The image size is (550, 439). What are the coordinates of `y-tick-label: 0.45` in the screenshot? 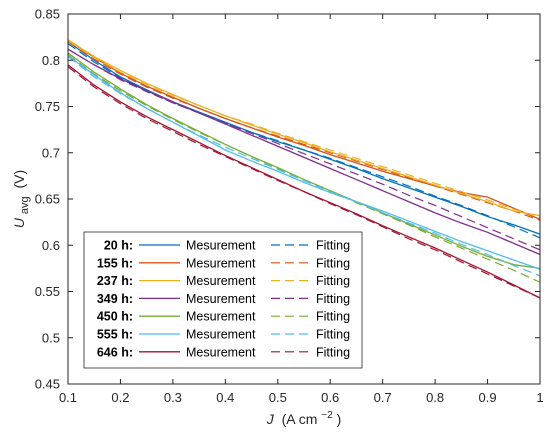 It's located at (47, 384).